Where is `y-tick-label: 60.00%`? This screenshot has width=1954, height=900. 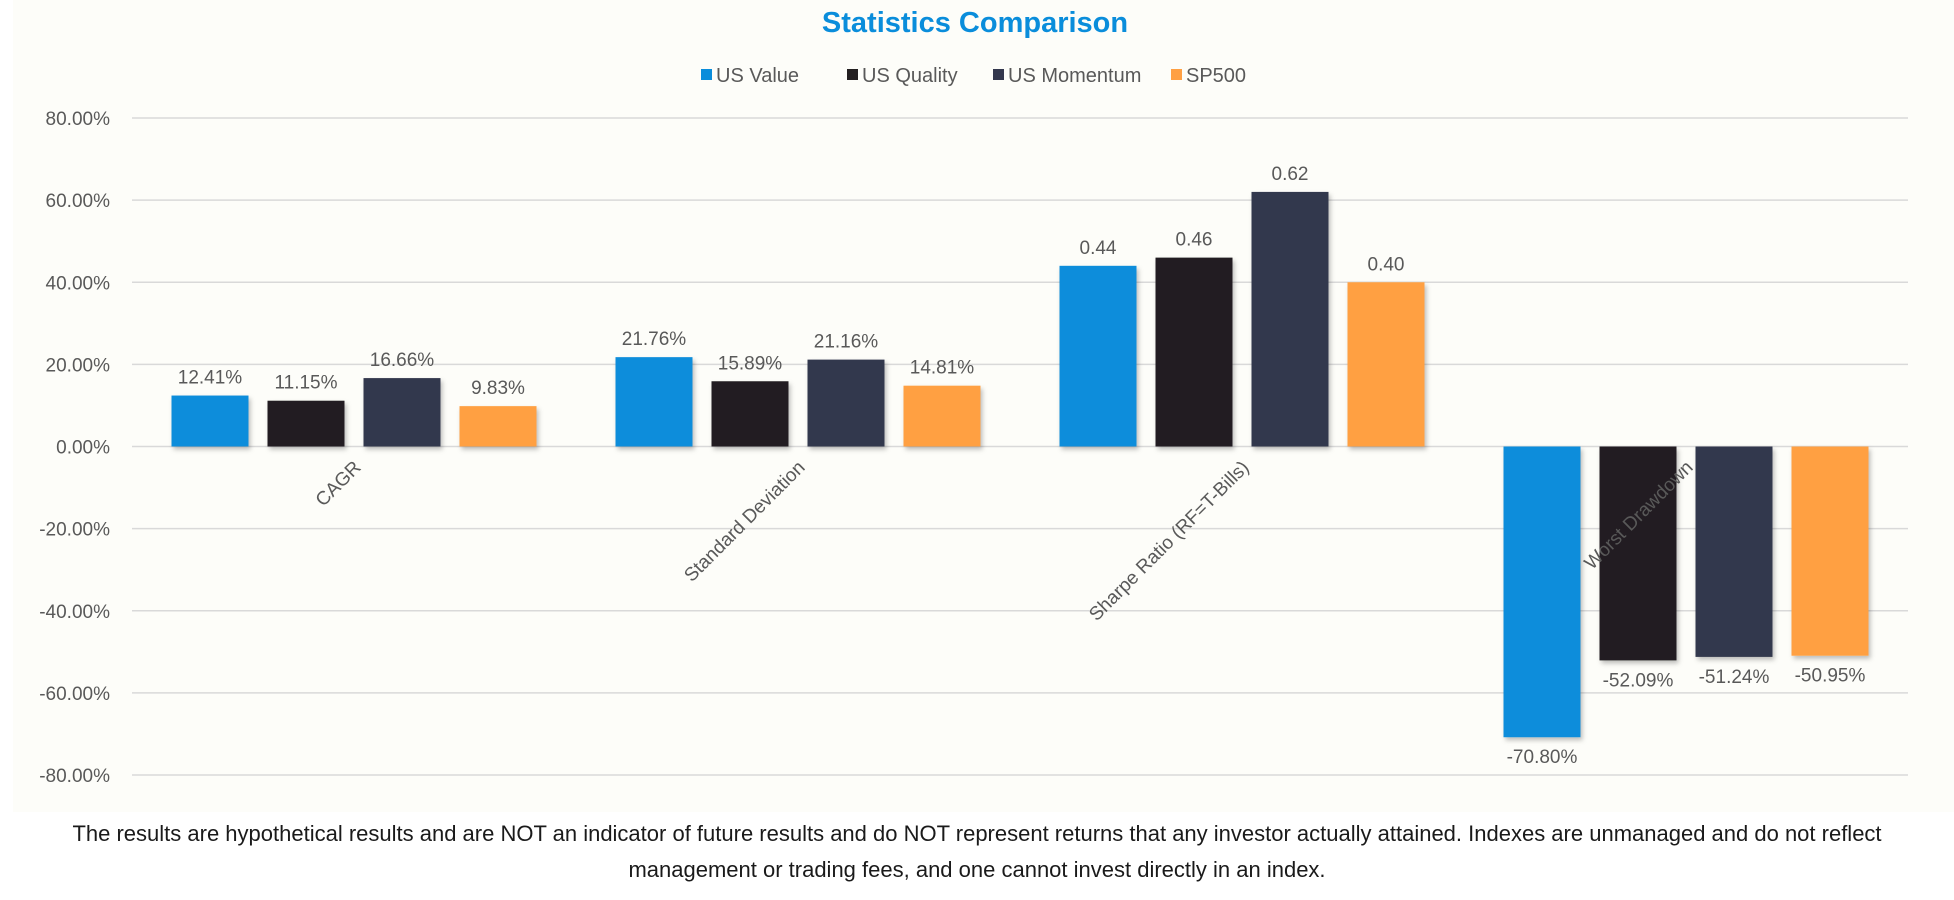 y-tick-label: 60.00% is located at coordinates (78, 201).